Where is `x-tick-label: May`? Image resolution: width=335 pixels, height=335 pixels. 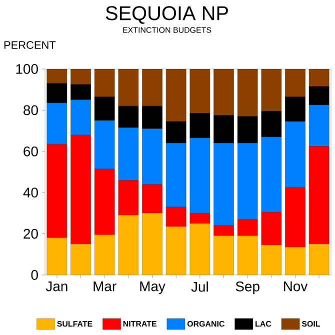
x-tick-label: May is located at coordinates (153, 288).